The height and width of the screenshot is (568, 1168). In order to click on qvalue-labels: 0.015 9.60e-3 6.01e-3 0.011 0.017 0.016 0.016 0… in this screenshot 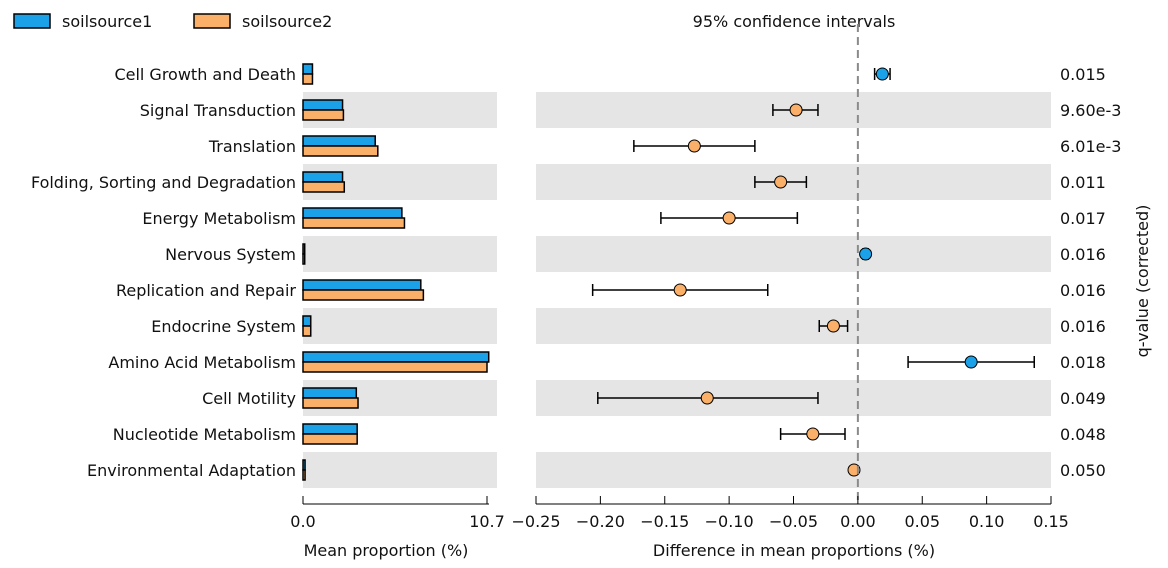, I will do `click(1090, 272)`.